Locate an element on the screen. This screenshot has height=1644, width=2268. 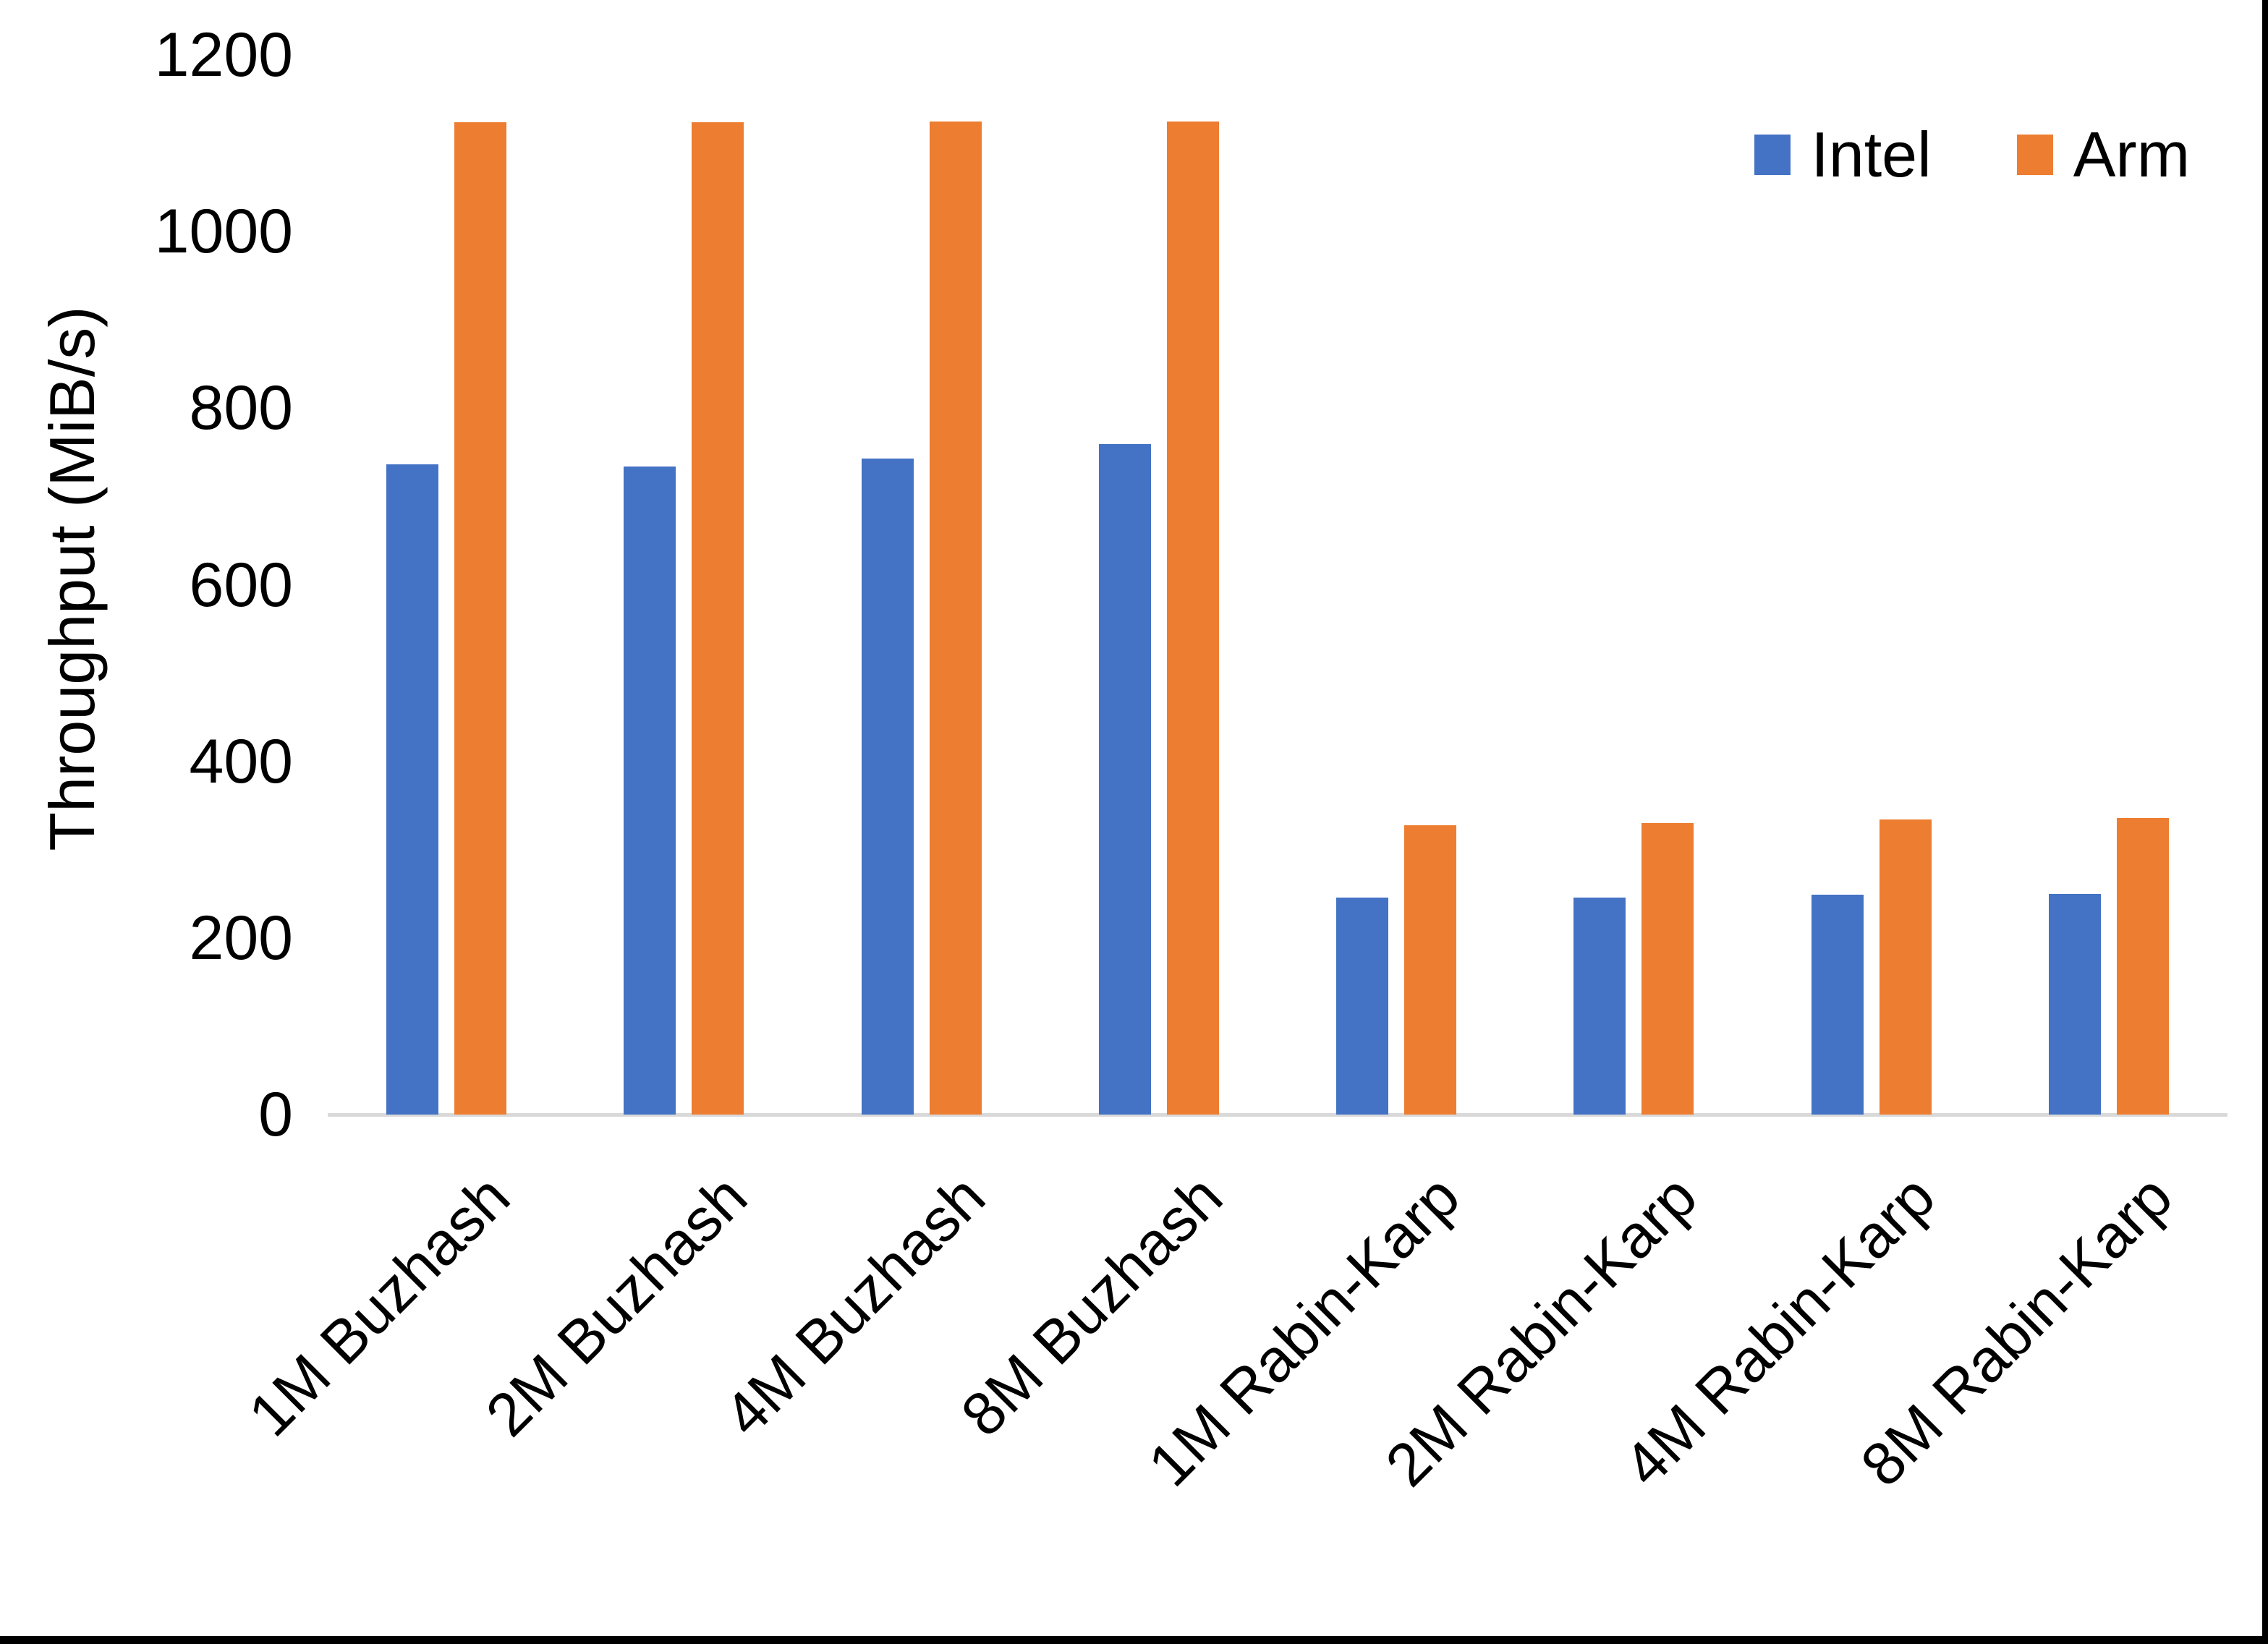
legend-item-intel: Intel is located at coordinates (1843, 155).